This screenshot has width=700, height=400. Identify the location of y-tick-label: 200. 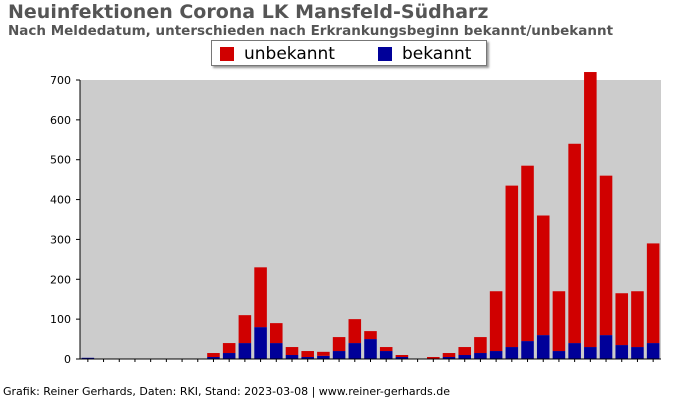
(60, 279).